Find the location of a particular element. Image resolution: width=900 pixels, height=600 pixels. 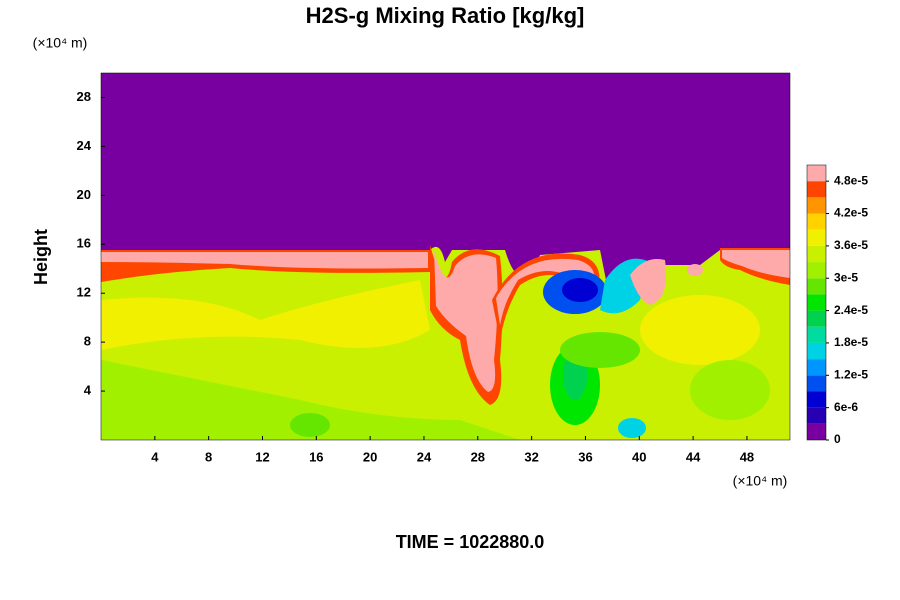

x-tick-label: 24 is located at coordinates (424, 456).